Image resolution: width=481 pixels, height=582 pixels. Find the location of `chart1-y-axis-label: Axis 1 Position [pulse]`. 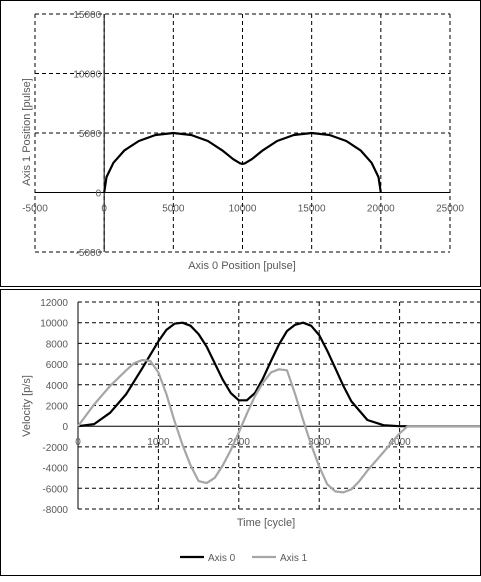

chart1-y-axis-label: Axis 1 Position [pulse] is located at coordinates (27, 132).